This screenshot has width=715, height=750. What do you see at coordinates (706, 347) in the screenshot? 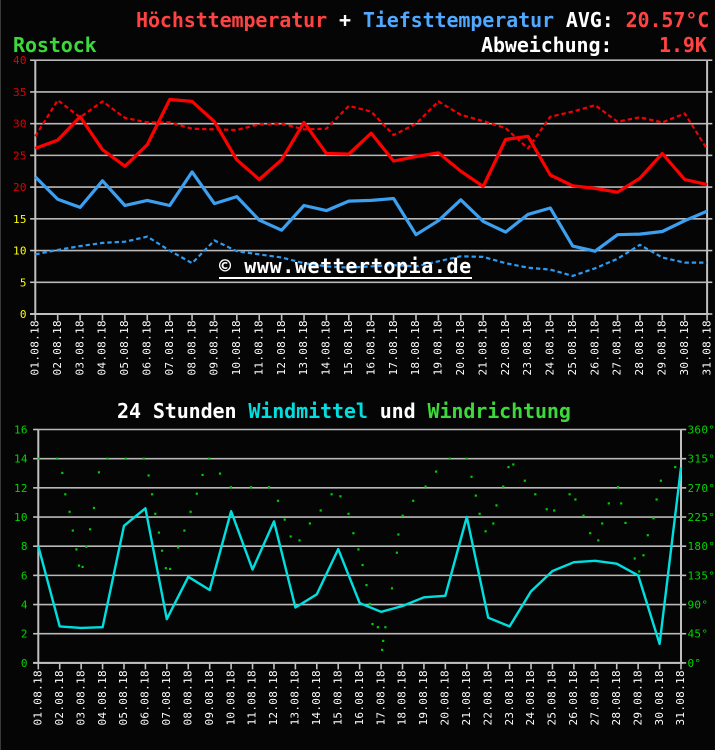
I see `x-axis-label: 31.08.18` at bounding box center [706, 347].